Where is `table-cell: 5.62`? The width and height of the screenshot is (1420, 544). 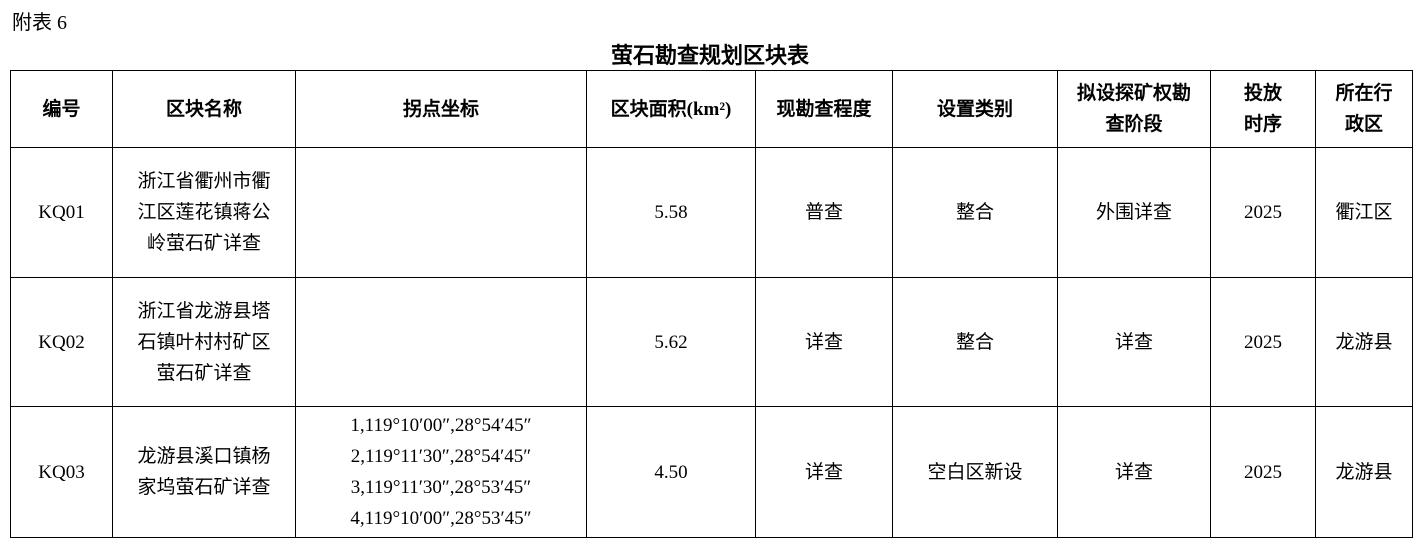 table-cell: 5.62 is located at coordinates (671, 342).